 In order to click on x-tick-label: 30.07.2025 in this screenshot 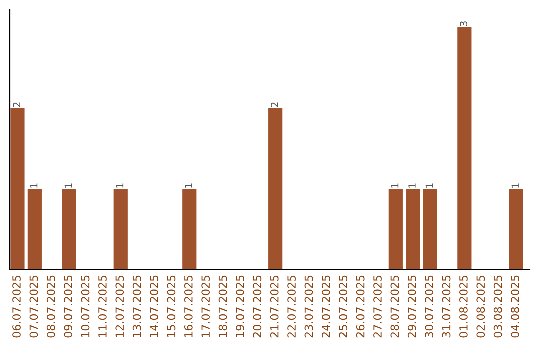, I will do `click(429, 307)`.